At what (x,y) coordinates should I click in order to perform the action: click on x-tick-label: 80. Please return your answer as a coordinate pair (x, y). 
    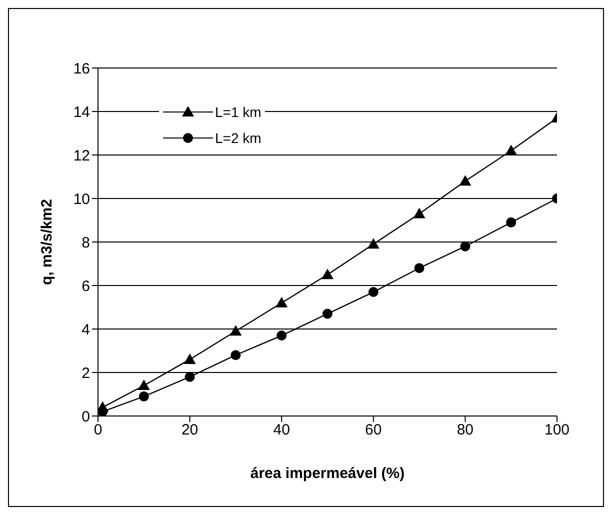
    Looking at the image, I should click on (465, 430).